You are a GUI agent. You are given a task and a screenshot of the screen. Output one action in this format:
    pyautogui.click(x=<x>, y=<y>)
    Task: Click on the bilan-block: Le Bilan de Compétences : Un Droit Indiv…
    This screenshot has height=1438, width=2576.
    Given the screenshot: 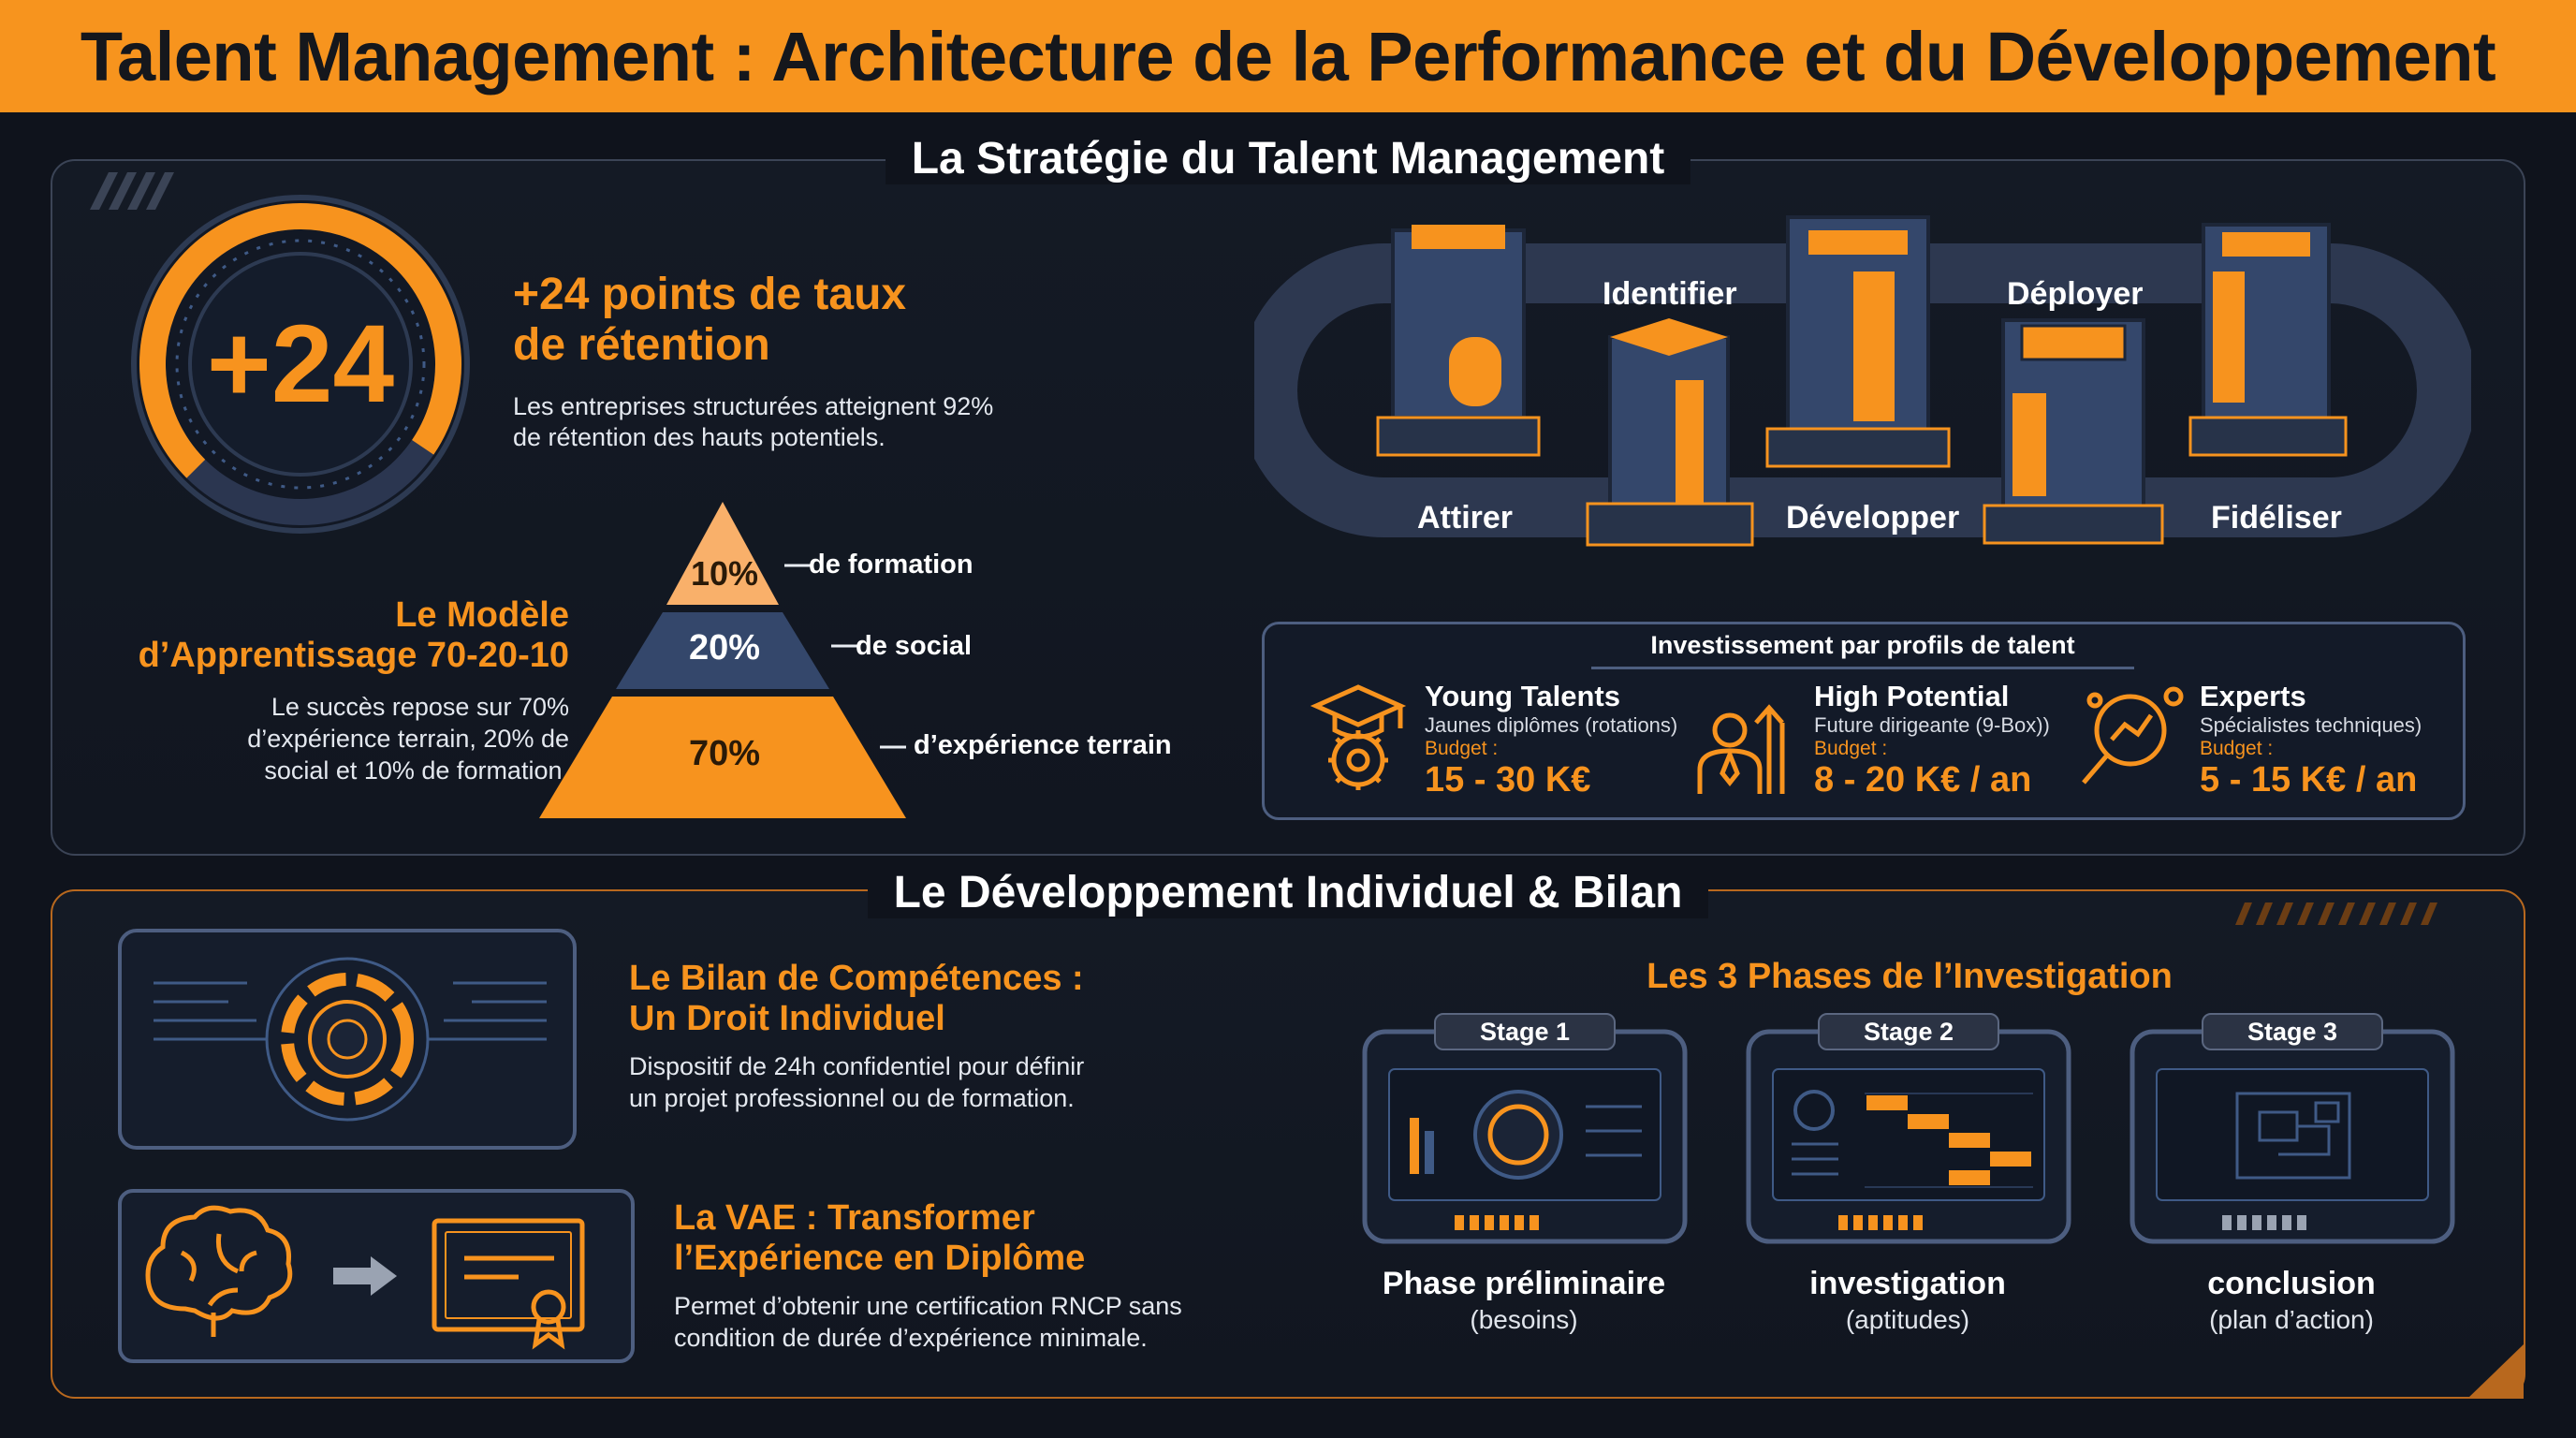 What is the action you would take?
    pyautogui.click(x=966, y=1037)
    